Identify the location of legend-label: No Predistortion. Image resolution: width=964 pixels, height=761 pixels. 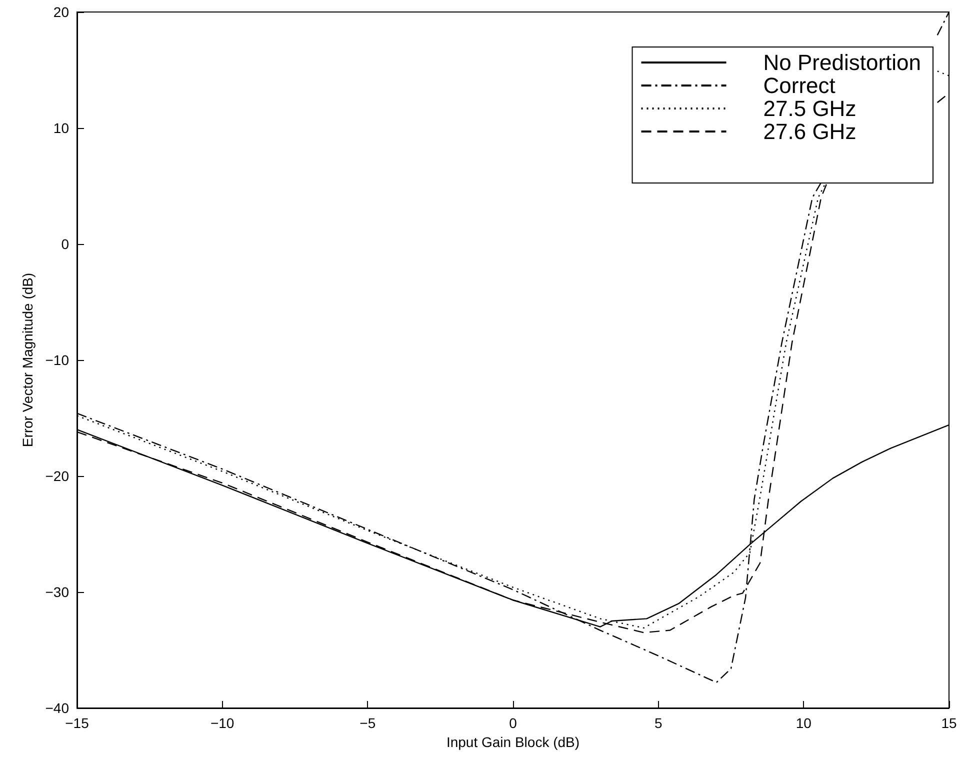
(842, 62).